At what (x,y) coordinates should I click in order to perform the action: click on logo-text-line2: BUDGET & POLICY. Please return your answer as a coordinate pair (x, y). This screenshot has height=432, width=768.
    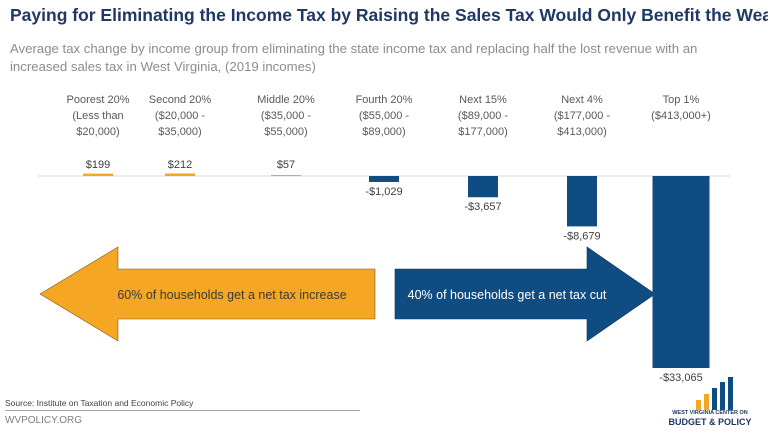
    Looking at the image, I should click on (710, 422).